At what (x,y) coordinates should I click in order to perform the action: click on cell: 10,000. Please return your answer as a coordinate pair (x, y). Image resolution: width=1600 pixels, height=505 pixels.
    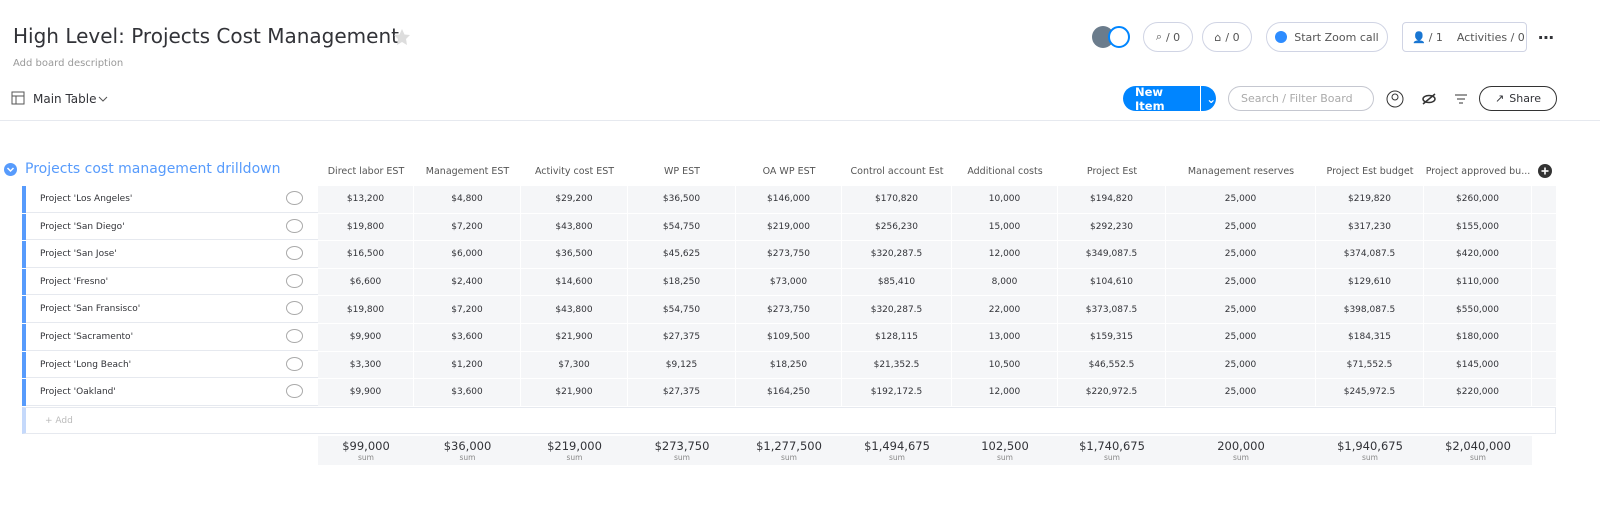
    Looking at the image, I should click on (1005, 200).